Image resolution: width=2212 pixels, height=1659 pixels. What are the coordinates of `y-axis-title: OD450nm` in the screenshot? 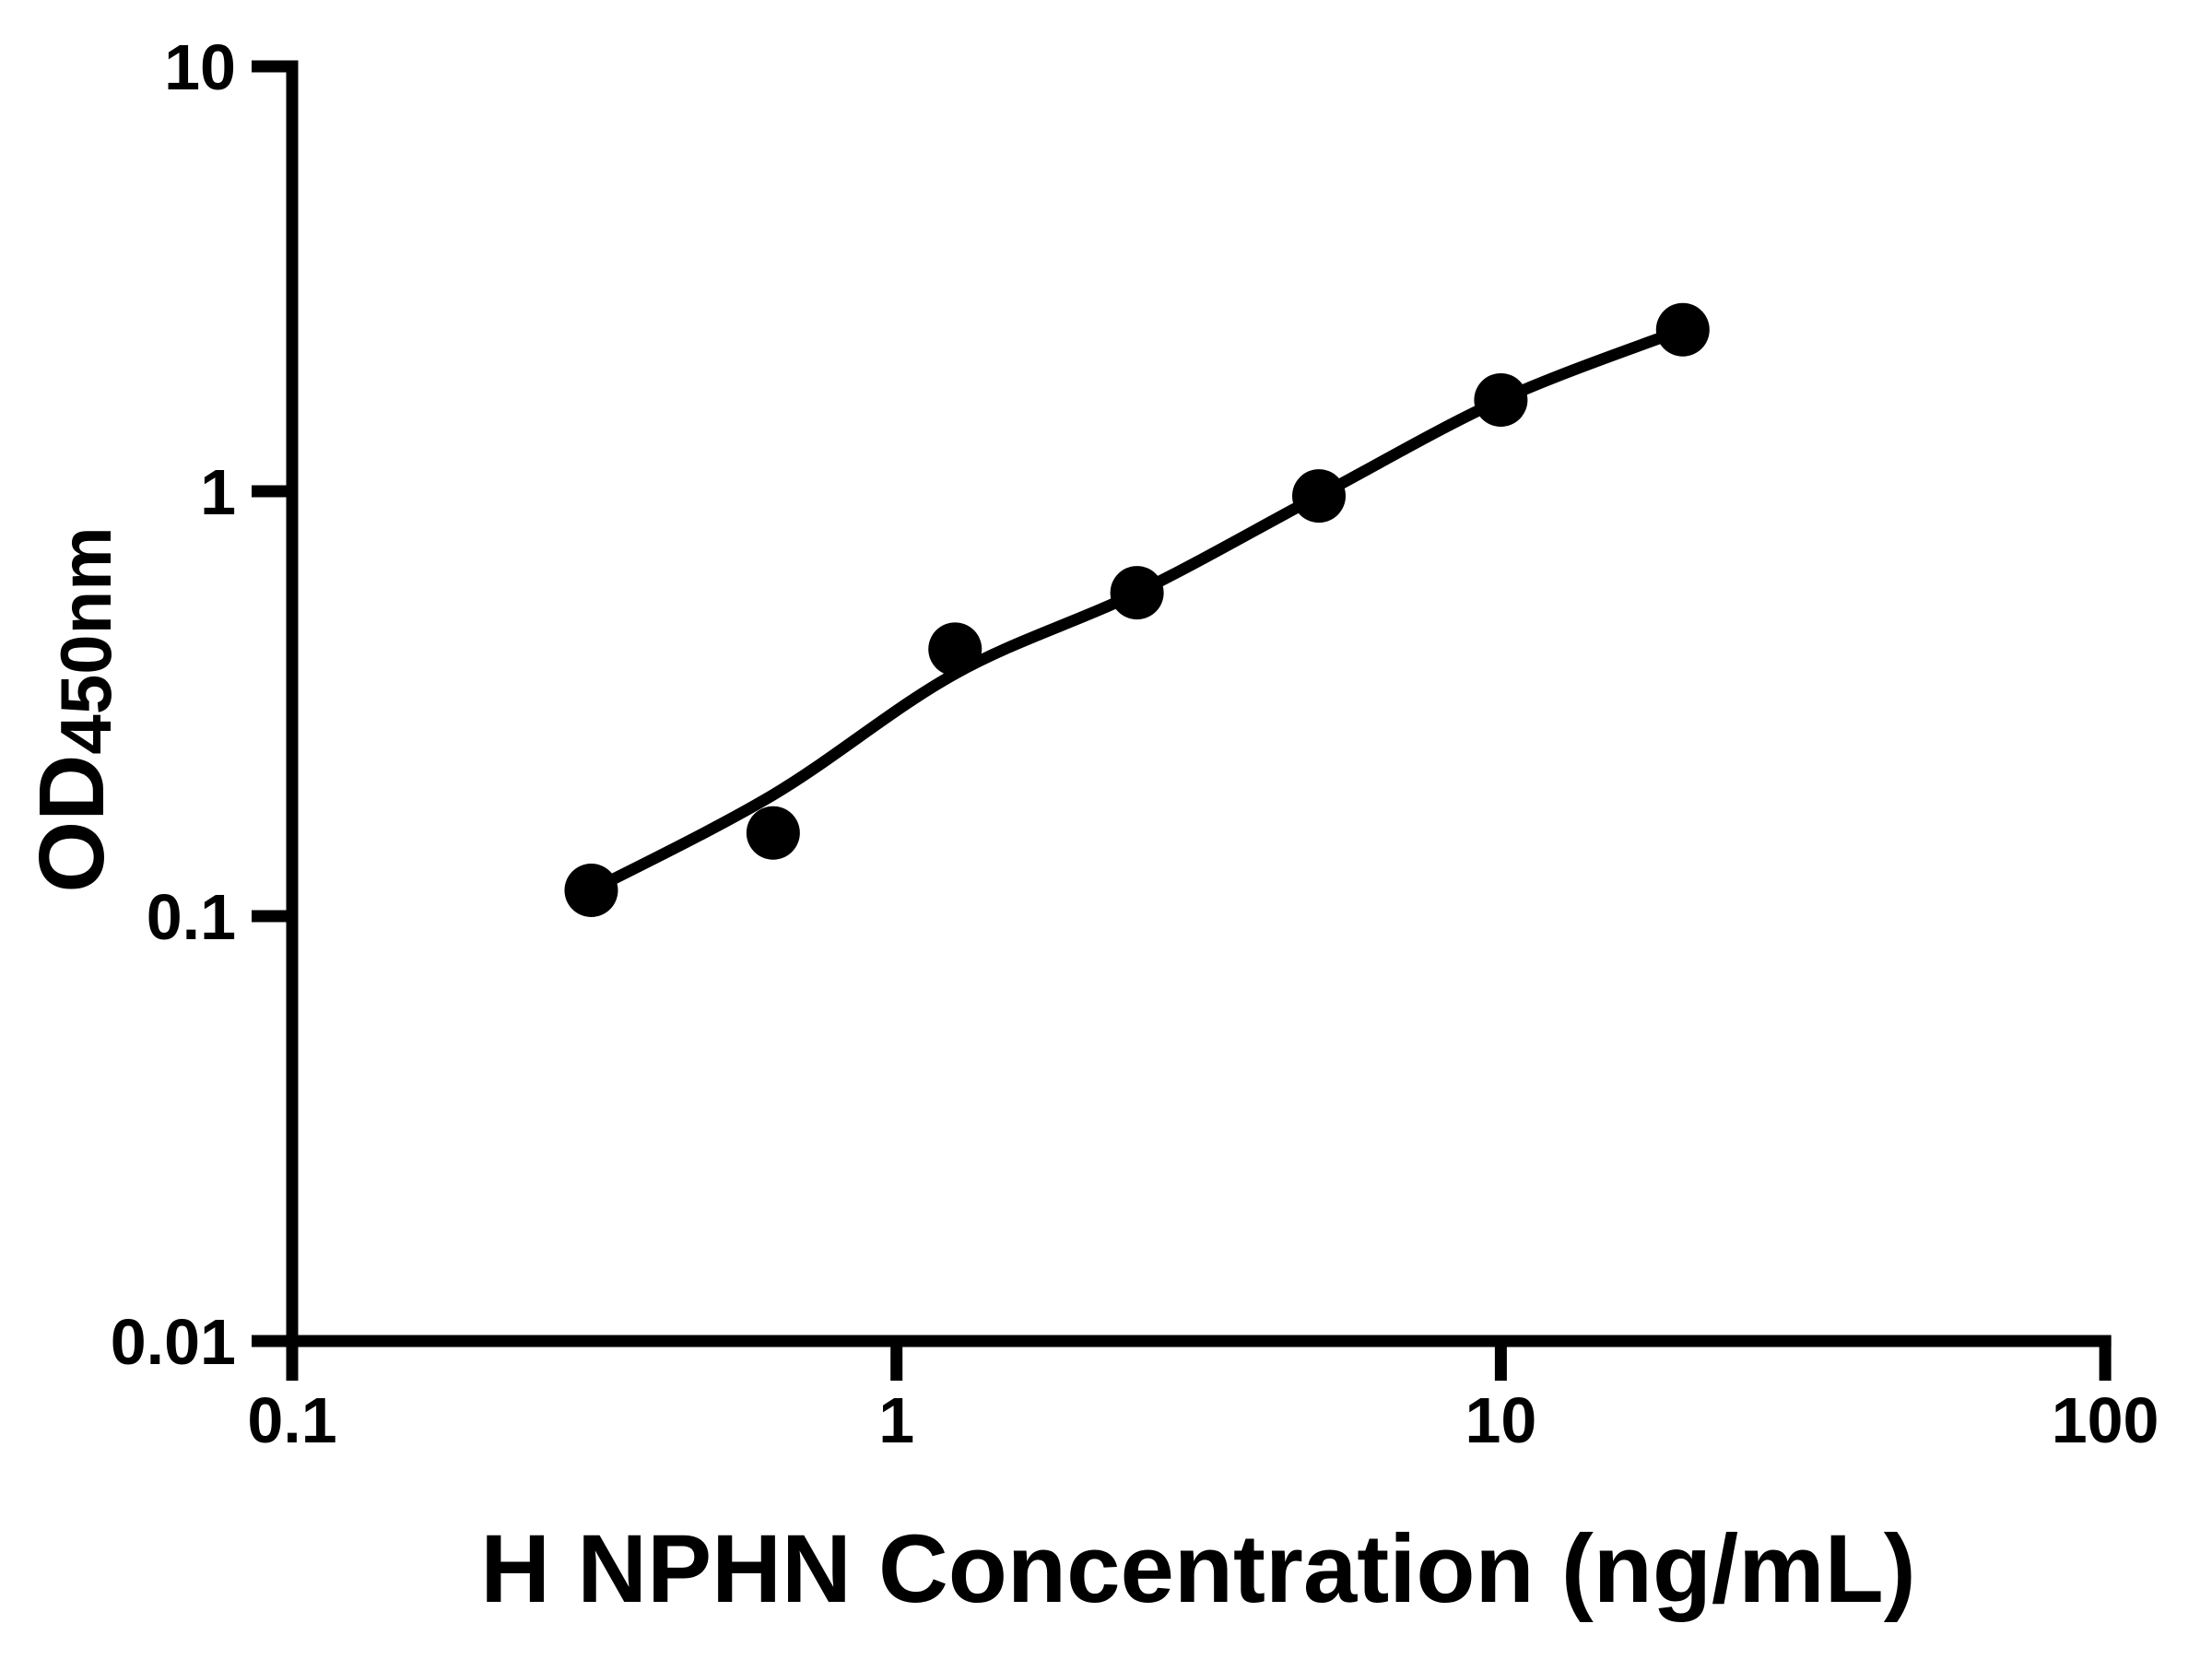 It's located at (73, 709).